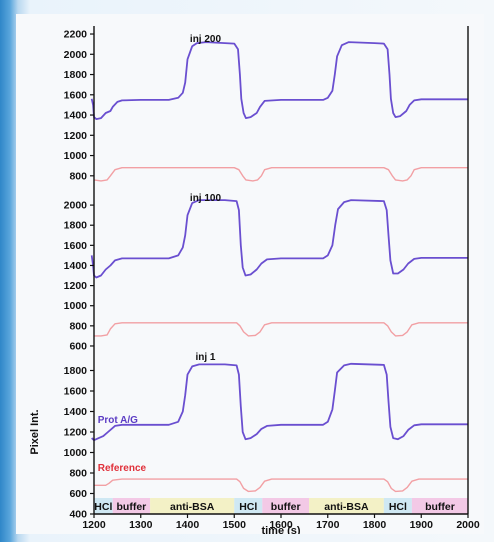 This screenshot has width=494, height=542. I want to click on segment-label-buffer-7: buffer, so click(440, 507).